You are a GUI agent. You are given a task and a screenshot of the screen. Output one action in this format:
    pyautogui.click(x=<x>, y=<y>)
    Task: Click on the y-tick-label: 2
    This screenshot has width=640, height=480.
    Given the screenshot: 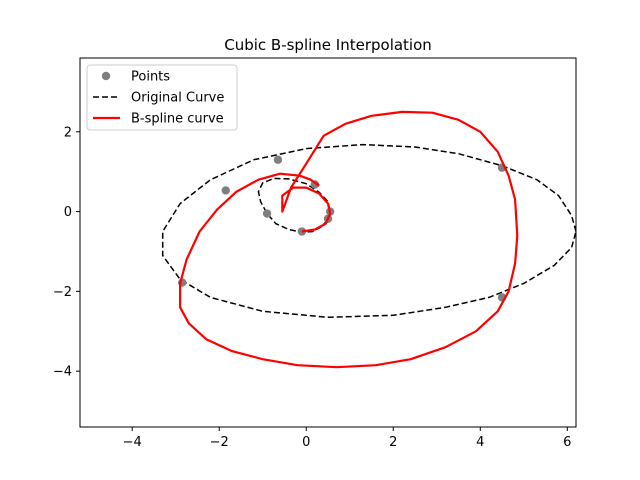 What is the action you would take?
    pyautogui.click(x=68, y=132)
    